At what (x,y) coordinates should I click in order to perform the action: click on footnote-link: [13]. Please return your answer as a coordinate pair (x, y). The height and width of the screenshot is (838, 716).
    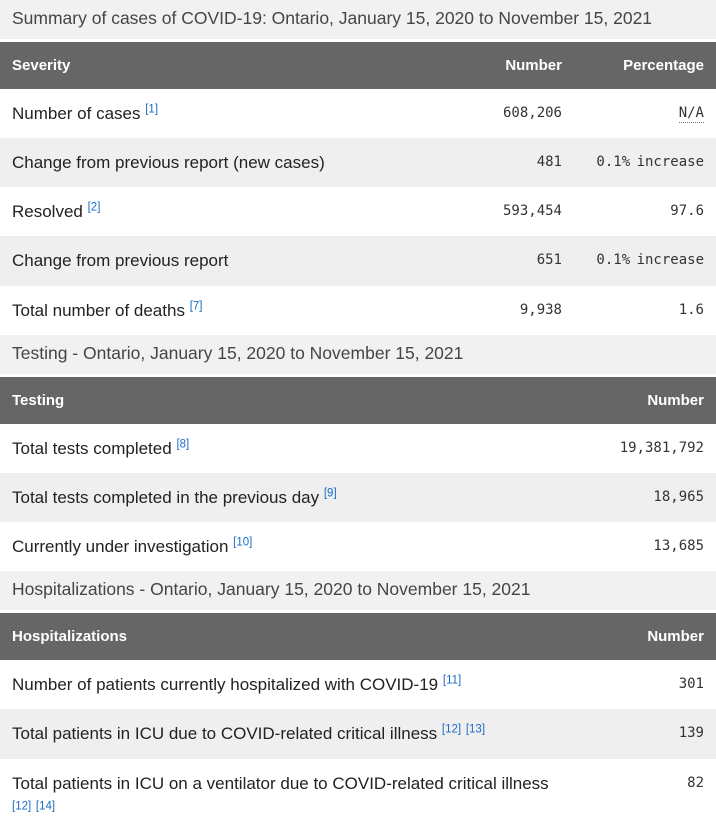
    Looking at the image, I should click on (475, 729).